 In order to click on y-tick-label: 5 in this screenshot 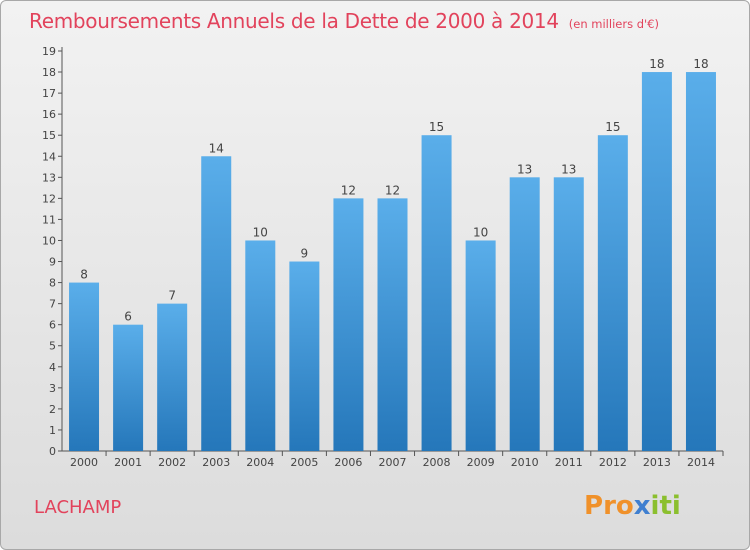, I will do `click(52, 346)`.